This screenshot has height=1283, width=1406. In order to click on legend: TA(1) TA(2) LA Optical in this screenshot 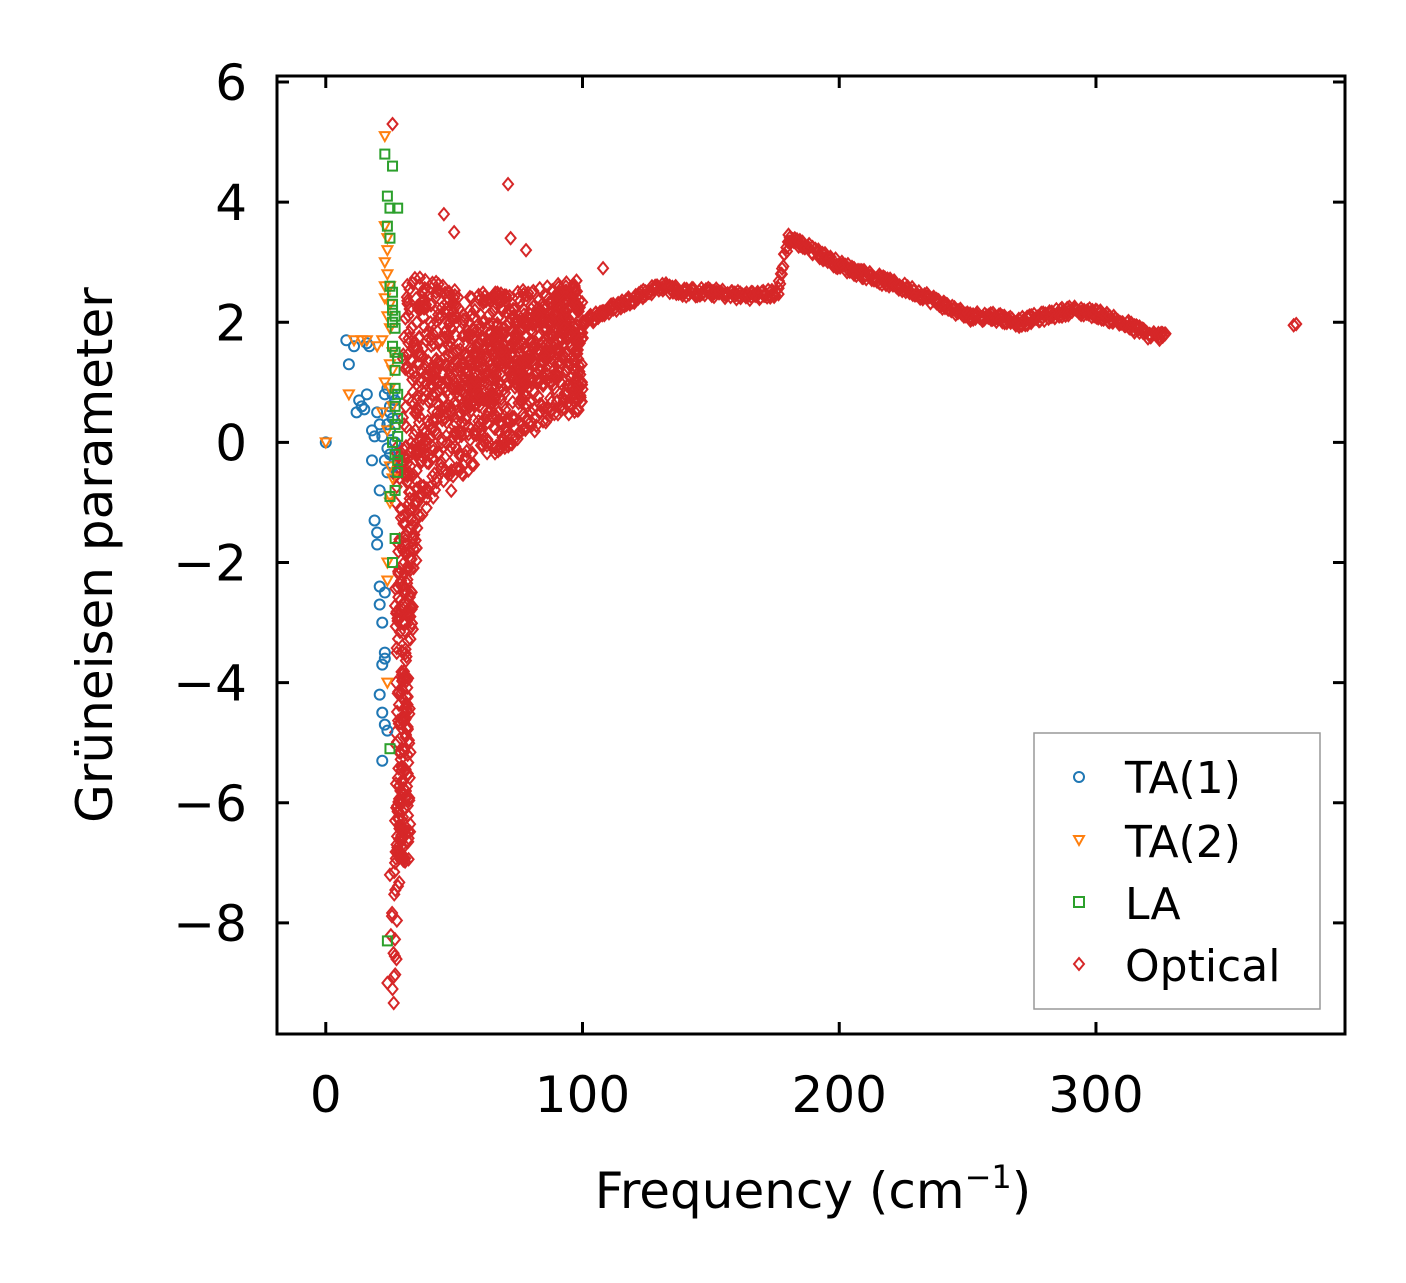, I will do `click(1177, 871)`.